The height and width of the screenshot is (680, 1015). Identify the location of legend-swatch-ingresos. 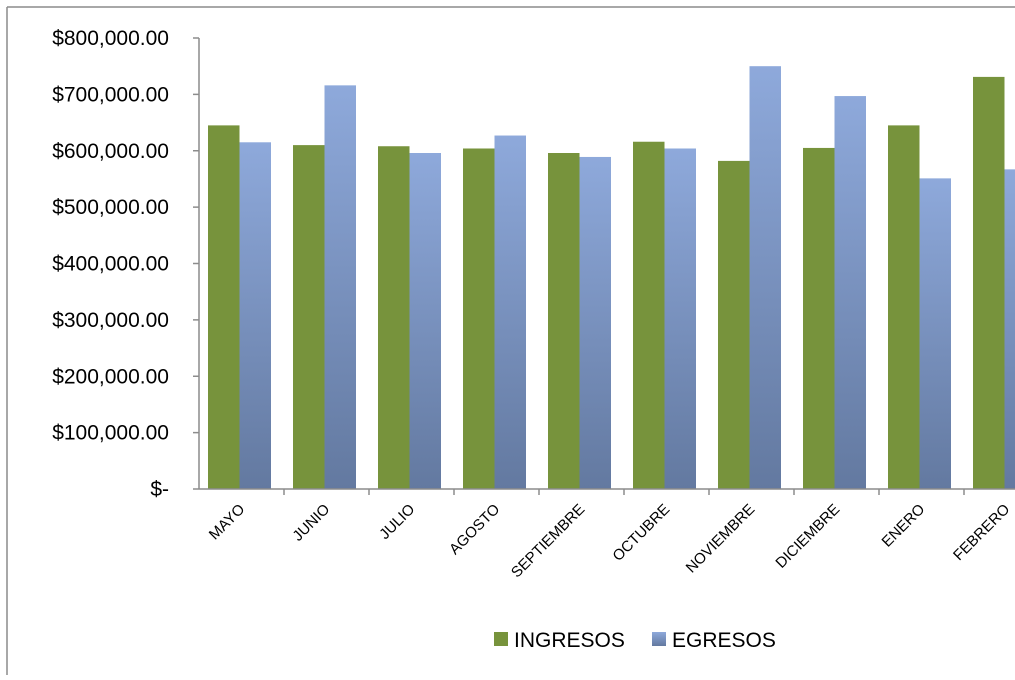
(501, 639).